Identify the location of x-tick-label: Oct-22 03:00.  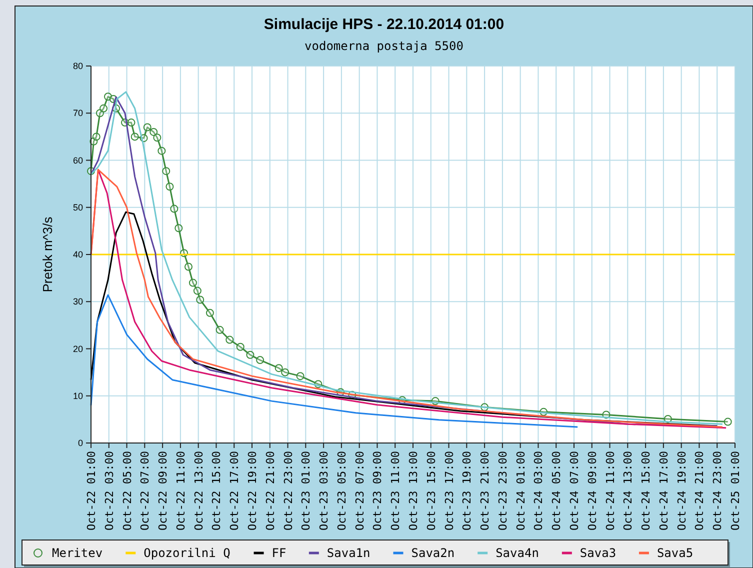
(109, 490).